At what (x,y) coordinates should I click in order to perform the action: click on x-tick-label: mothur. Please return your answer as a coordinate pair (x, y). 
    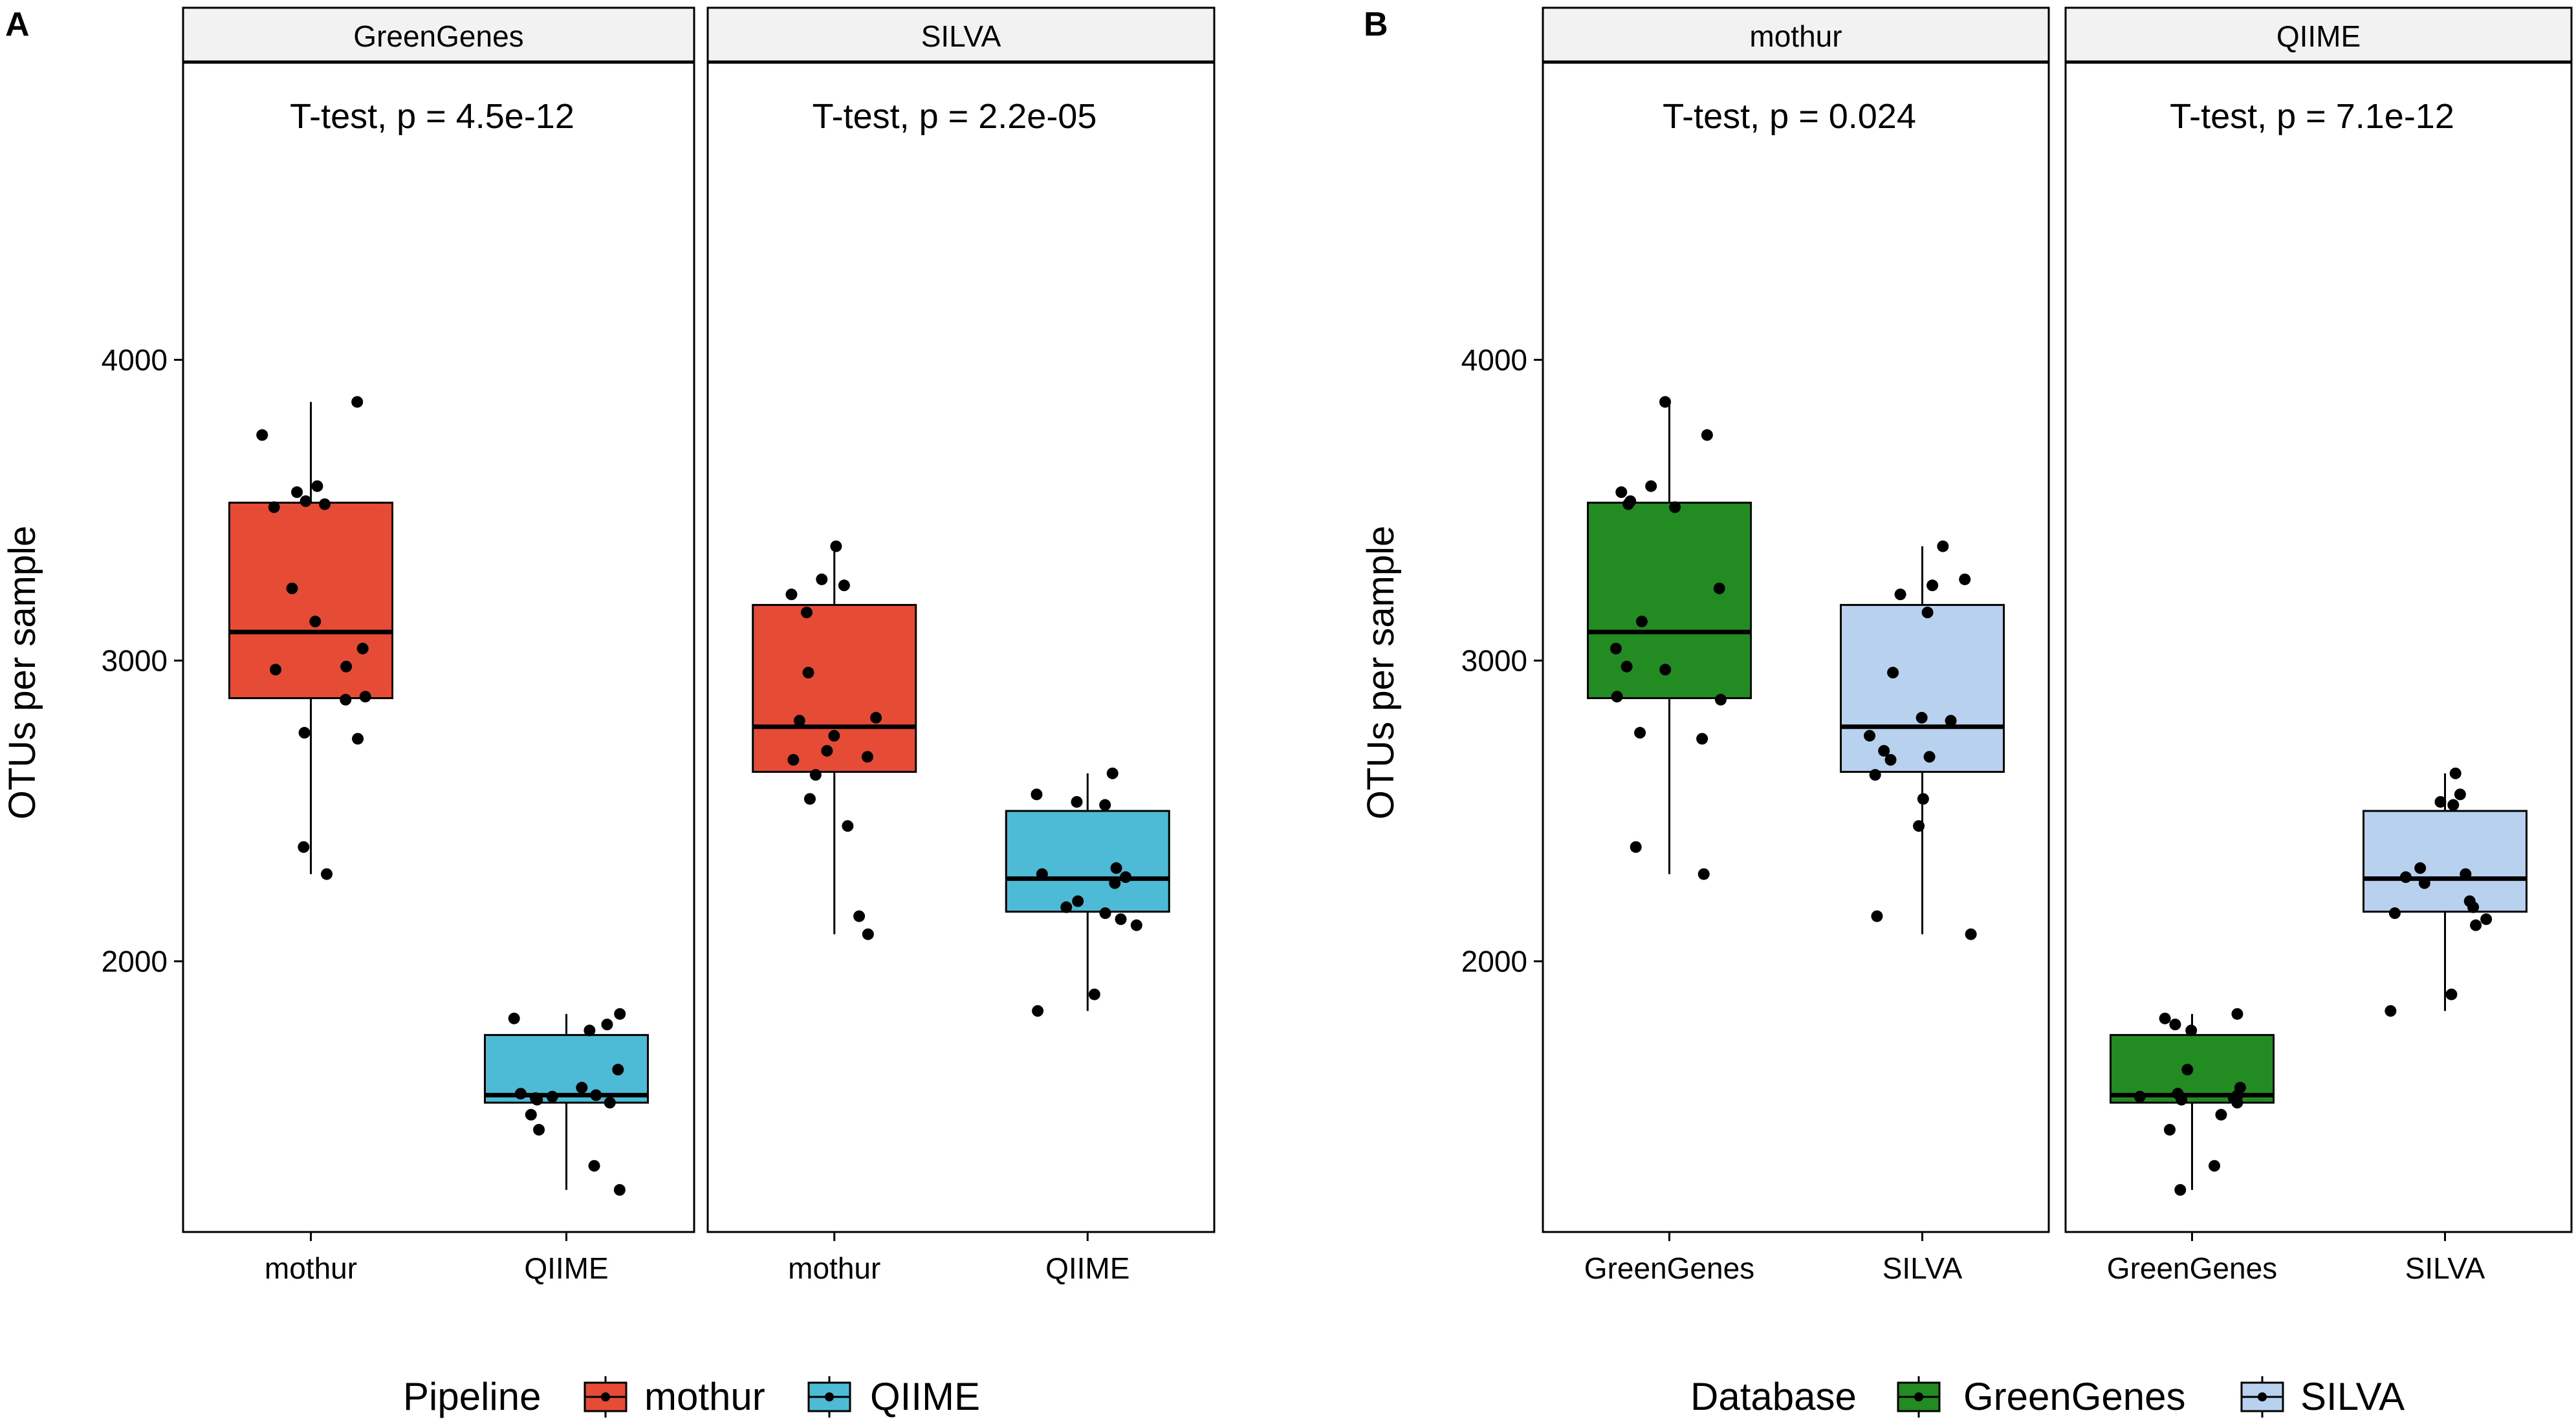
    Looking at the image, I should click on (311, 1268).